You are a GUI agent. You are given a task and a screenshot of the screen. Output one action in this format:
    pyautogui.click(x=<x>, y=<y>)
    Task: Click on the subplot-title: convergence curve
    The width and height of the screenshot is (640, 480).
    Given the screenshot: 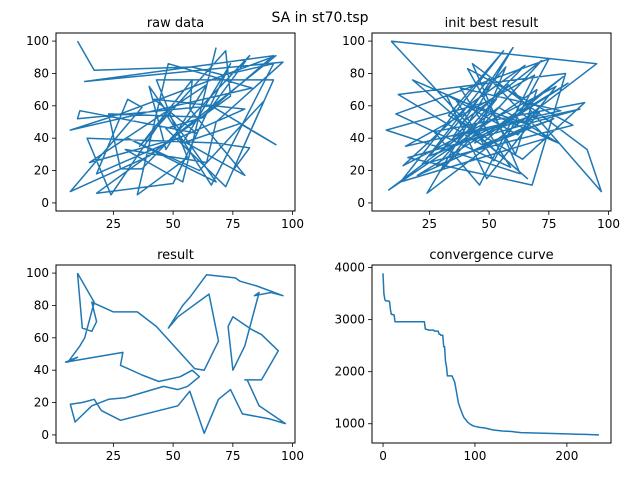 What is the action you would take?
    pyautogui.click(x=491, y=255)
    